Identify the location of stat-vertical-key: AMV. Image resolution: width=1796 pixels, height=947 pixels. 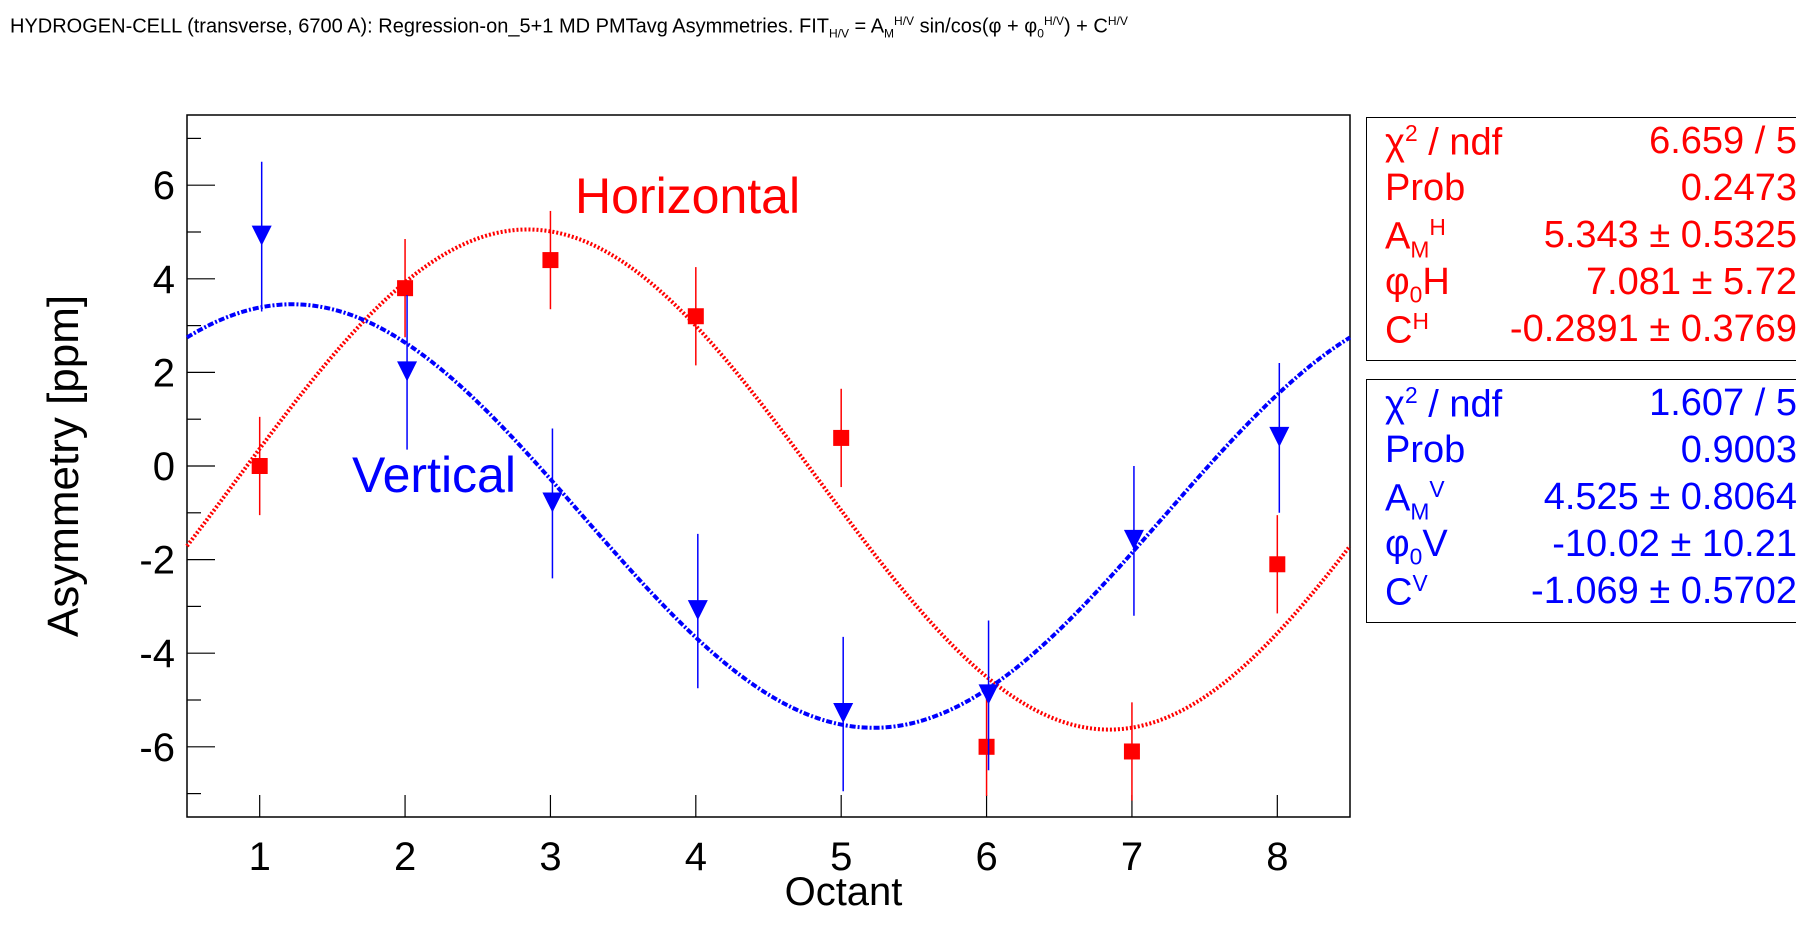
(1415, 500).